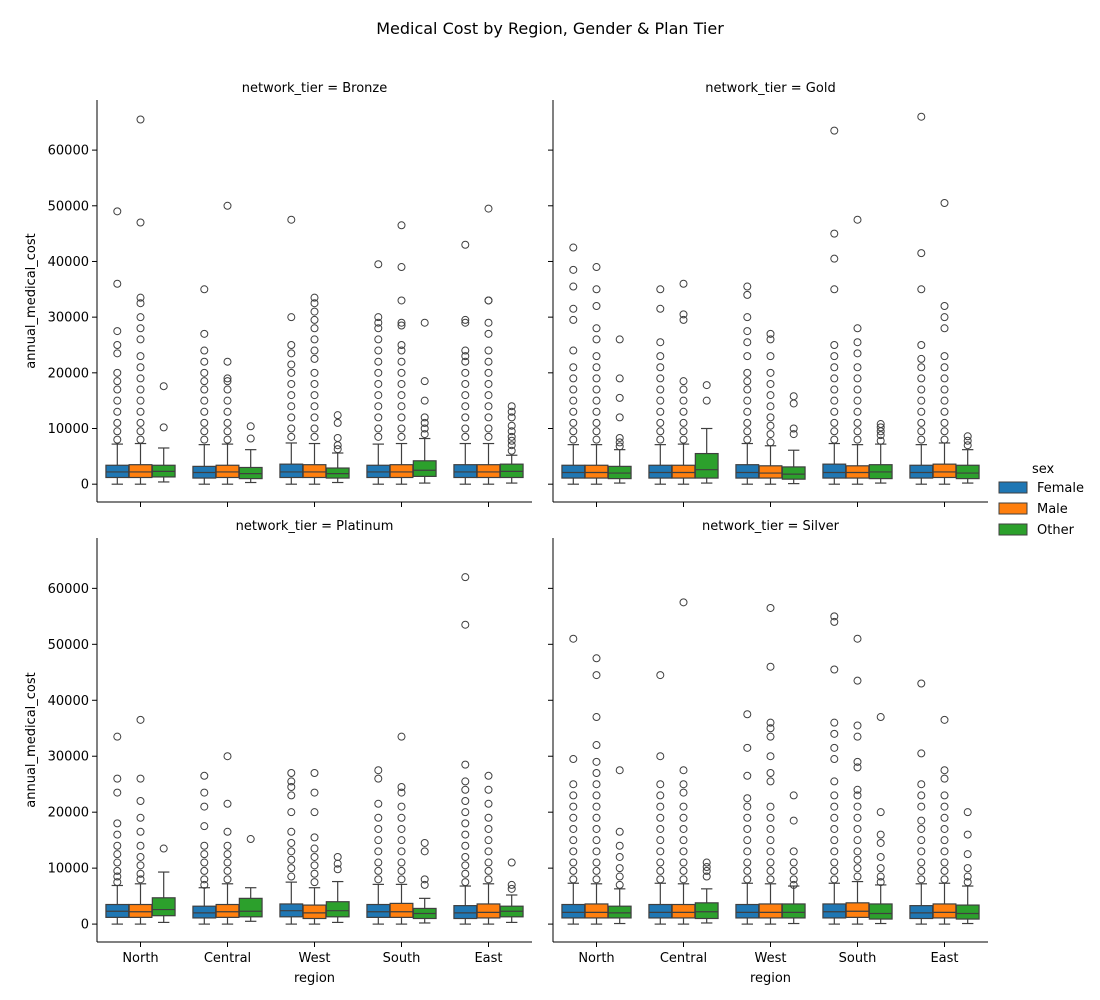 The image size is (1100, 1000). What do you see at coordinates (163, 432) in the screenshot?
I see `box-north-other` at bounding box center [163, 432].